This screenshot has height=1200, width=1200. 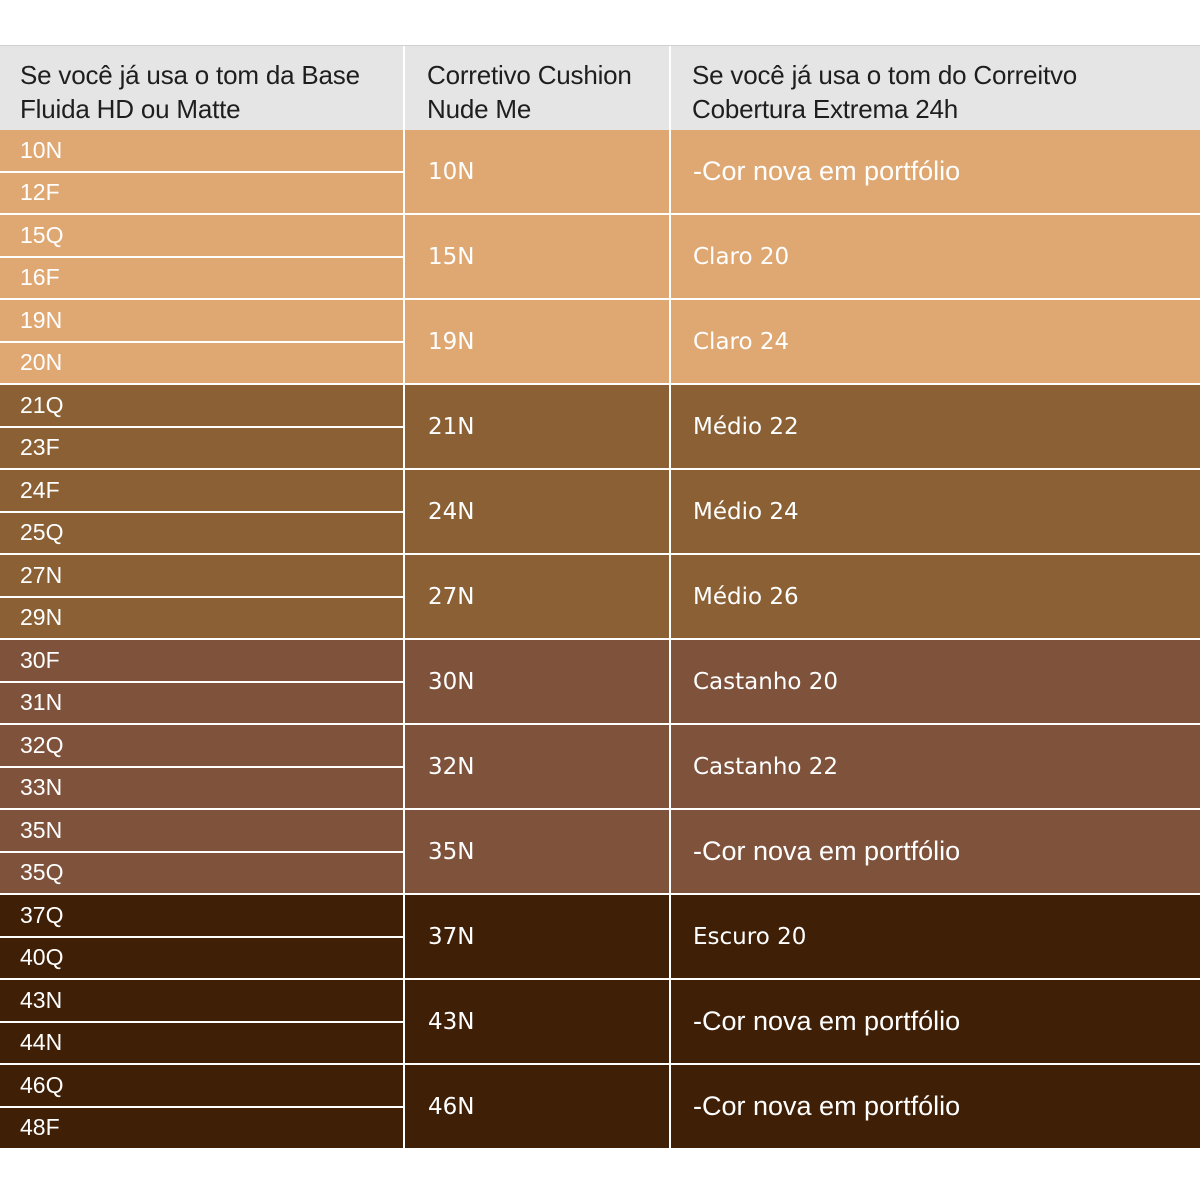 I want to click on table-row: 32Q 33N 32N Castanho 22, so click(x=600, y=765).